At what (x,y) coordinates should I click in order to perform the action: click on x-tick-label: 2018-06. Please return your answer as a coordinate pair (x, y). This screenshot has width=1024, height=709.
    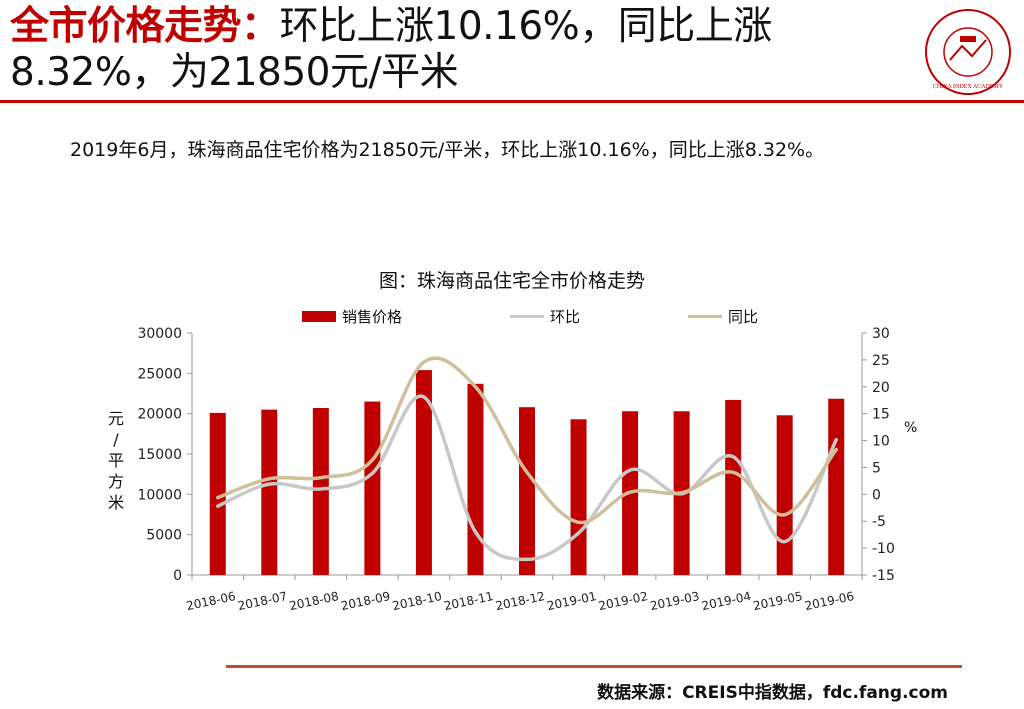
    Looking at the image, I should click on (211, 601).